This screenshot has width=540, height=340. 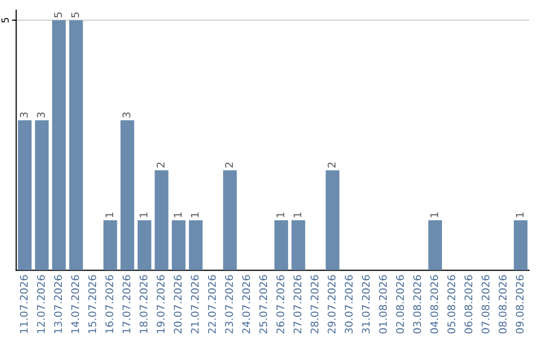 What do you see at coordinates (144, 304) in the screenshot?
I see `x-tick-label: 18.07.2026` at bounding box center [144, 304].